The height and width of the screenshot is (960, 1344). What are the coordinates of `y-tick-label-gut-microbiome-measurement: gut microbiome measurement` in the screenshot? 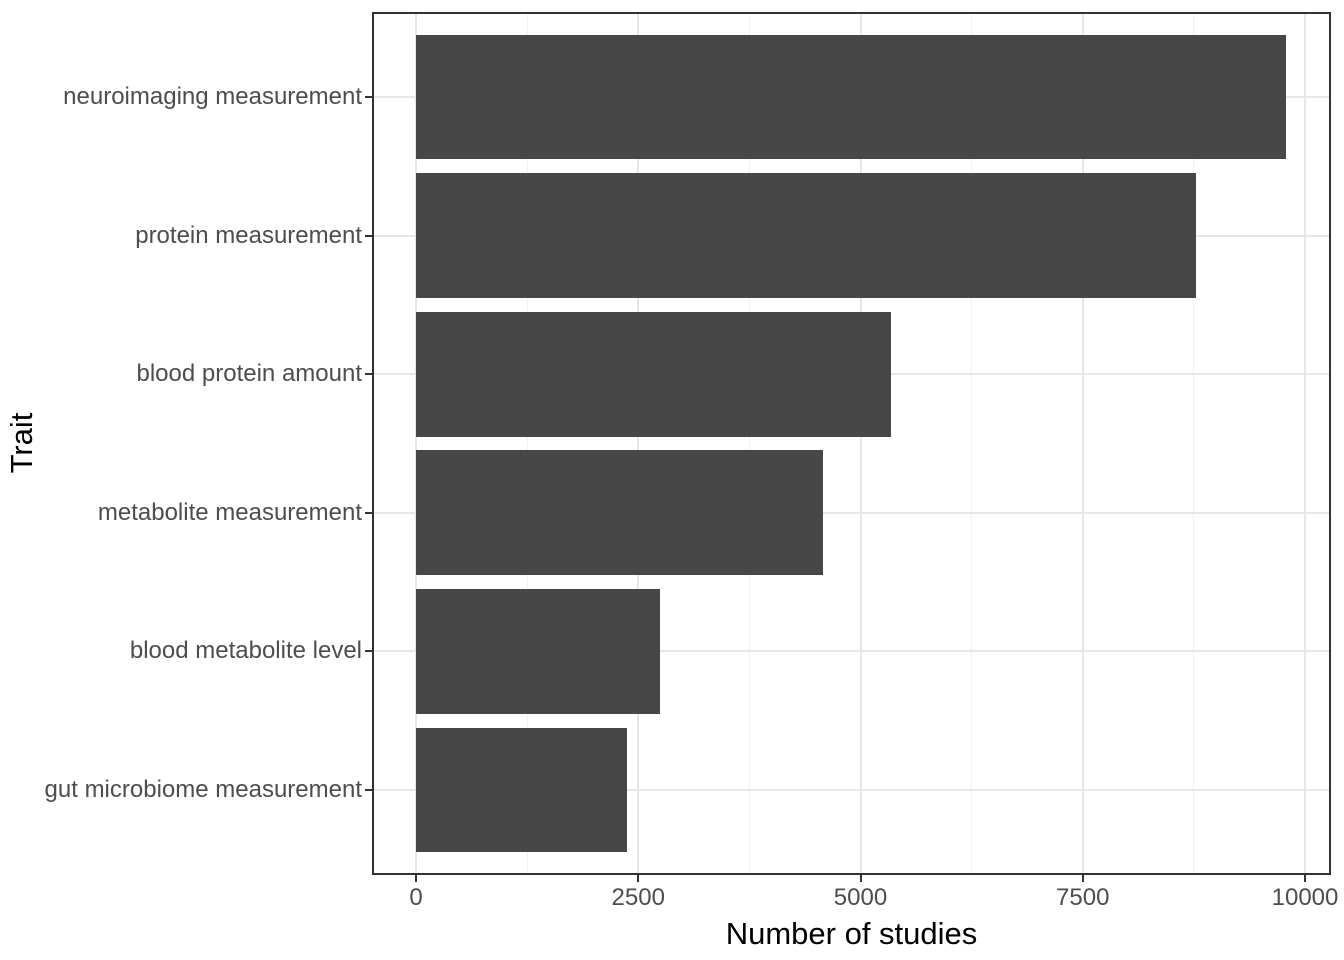 It's located at (203, 789).